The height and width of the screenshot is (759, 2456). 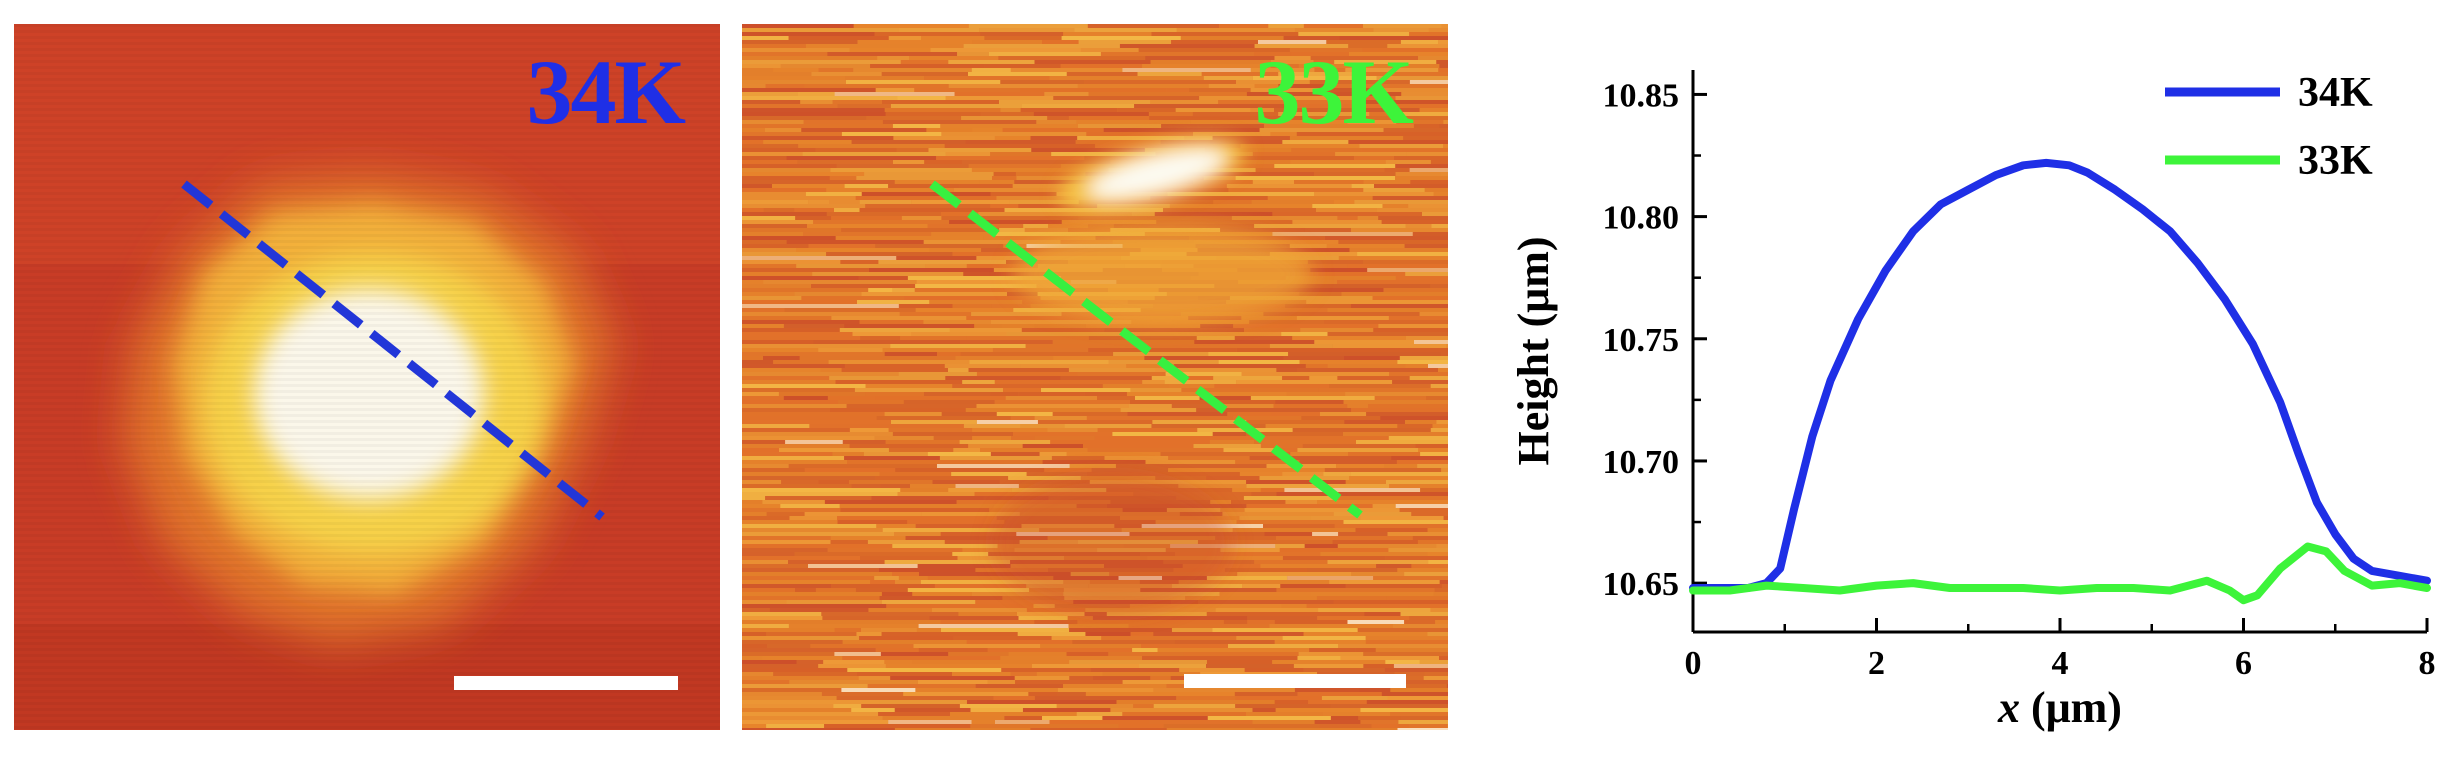 What do you see at coordinates (2335, 161) in the screenshot?
I see `legend-label-33k: 33K` at bounding box center [2335, 161].